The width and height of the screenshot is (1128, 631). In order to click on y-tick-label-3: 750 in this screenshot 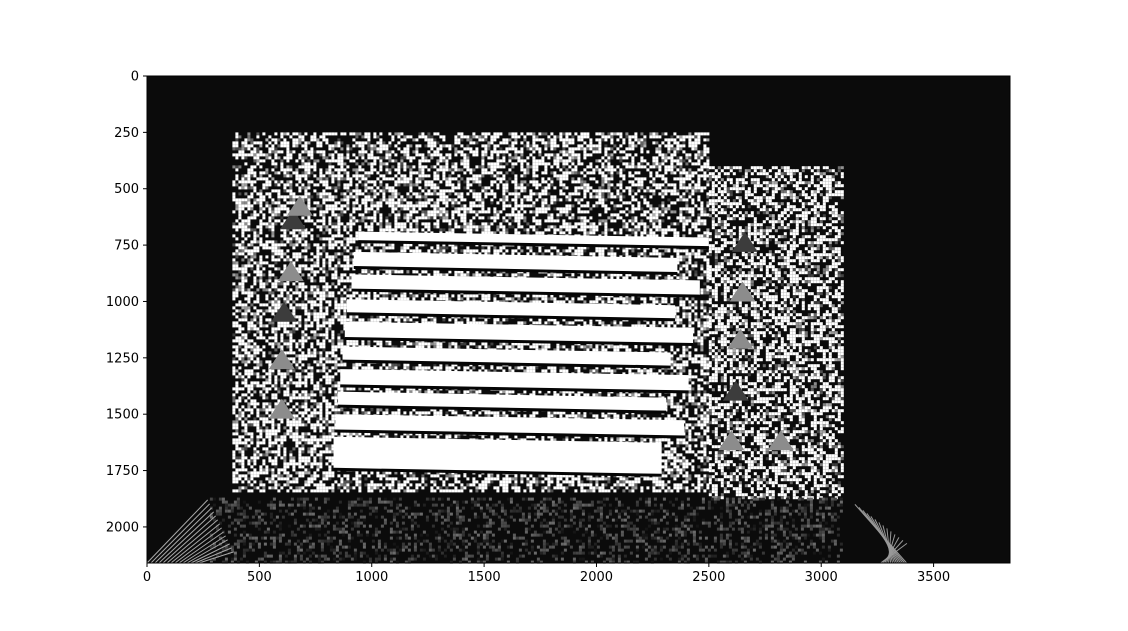, I will do `click(126, 246)`.